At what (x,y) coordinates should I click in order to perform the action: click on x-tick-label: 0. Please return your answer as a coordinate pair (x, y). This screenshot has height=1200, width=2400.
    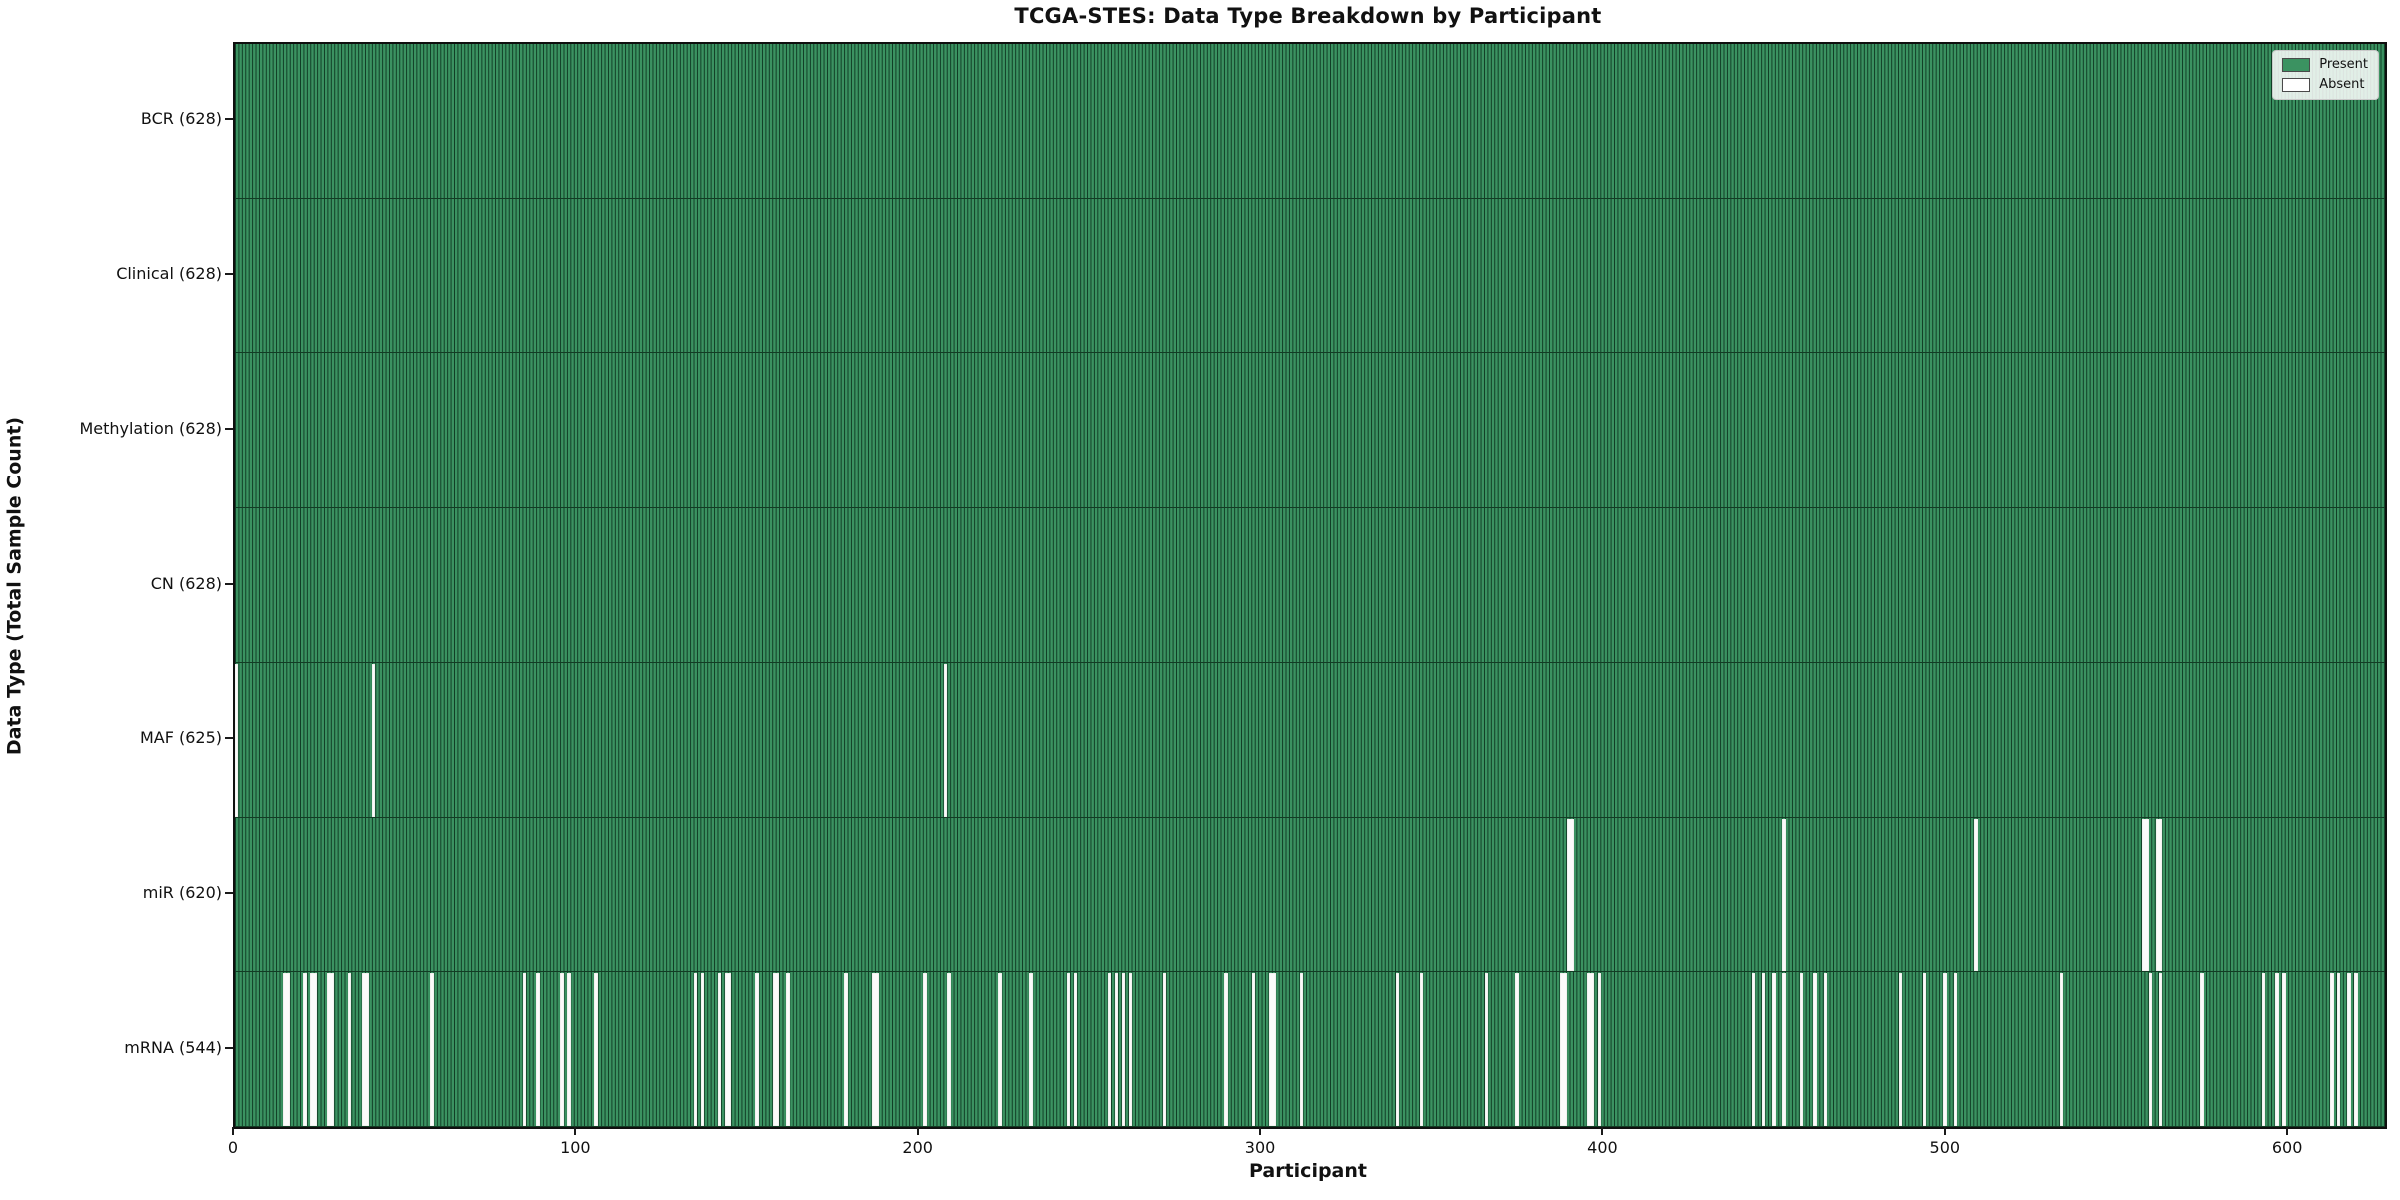
    Looking at the image, I should click on (233, 1147).